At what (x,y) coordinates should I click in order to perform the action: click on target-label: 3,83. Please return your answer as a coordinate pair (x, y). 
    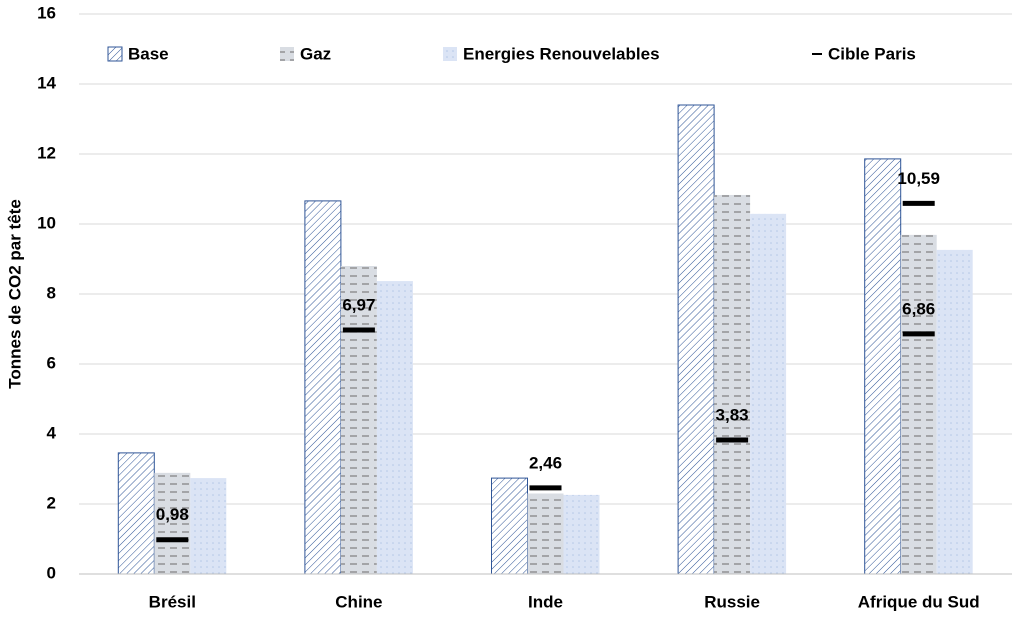
    Looking at the image, I should click on (732, 414).